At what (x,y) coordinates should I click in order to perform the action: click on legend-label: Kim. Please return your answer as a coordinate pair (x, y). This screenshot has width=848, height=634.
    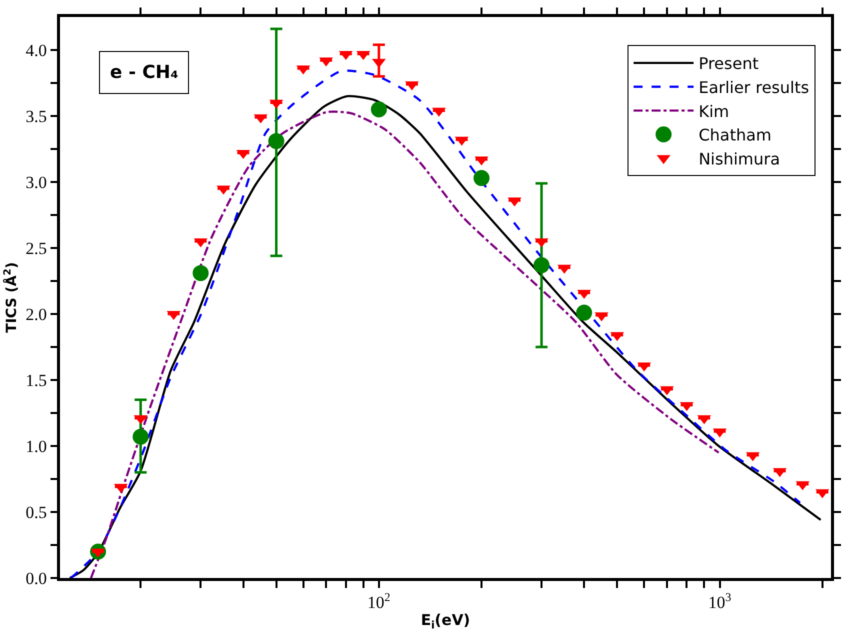
    Looking at the image, I should click on (714, 111).